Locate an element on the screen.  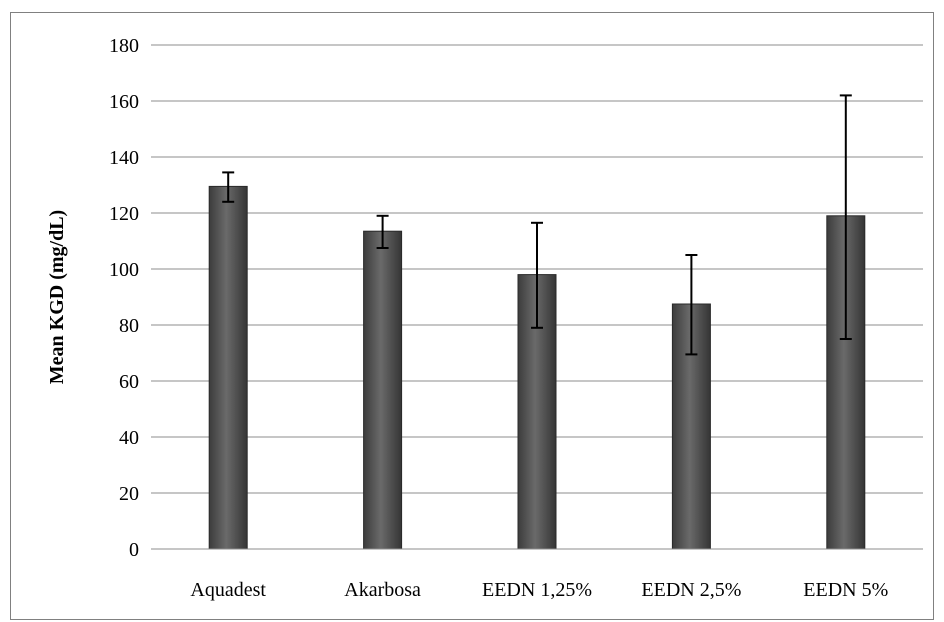
x-tick-label: Akarbosa is located at coordinates (382, 590).